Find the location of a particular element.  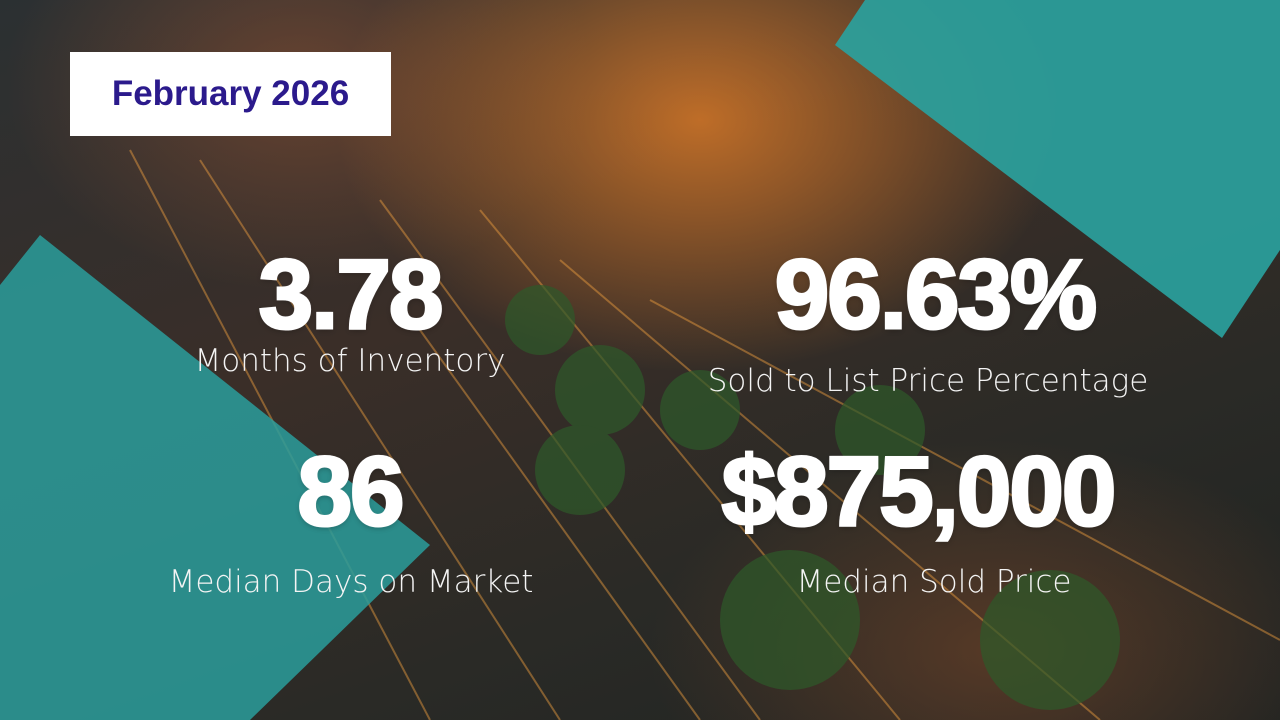

date: February 2026 is located at coordinates (230, 93).